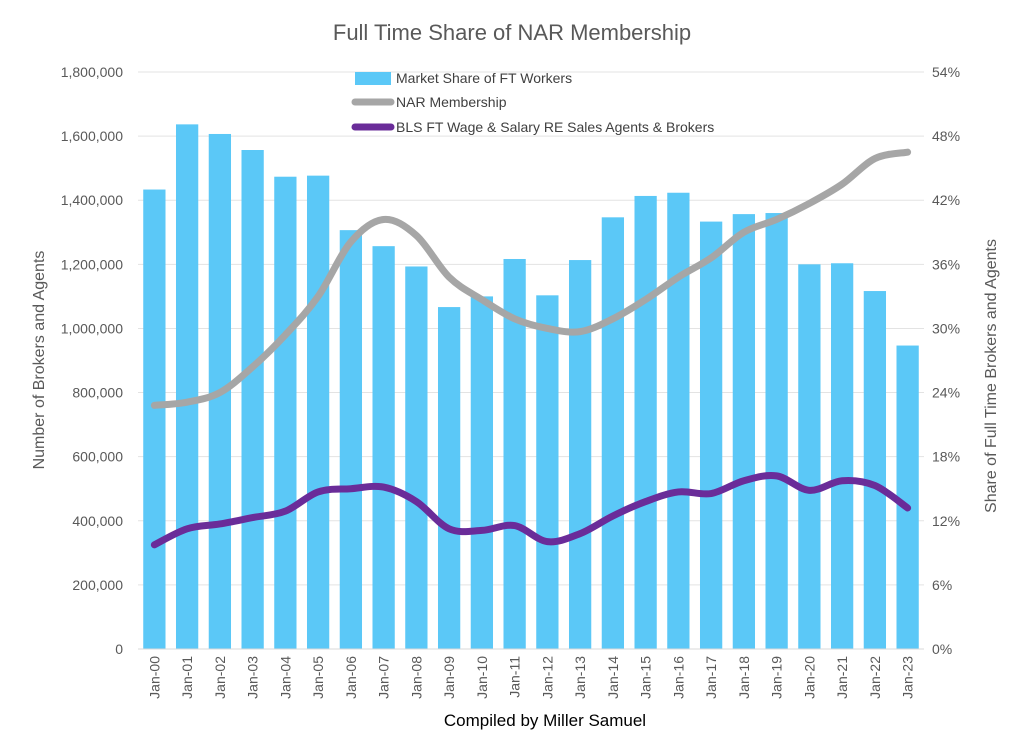 This screenshot has width=1024, height=742. What do you see at coordinates (946, 200) in the screenshot?
I see `right-tick-label: 42%` at bounding box center [946, 200].